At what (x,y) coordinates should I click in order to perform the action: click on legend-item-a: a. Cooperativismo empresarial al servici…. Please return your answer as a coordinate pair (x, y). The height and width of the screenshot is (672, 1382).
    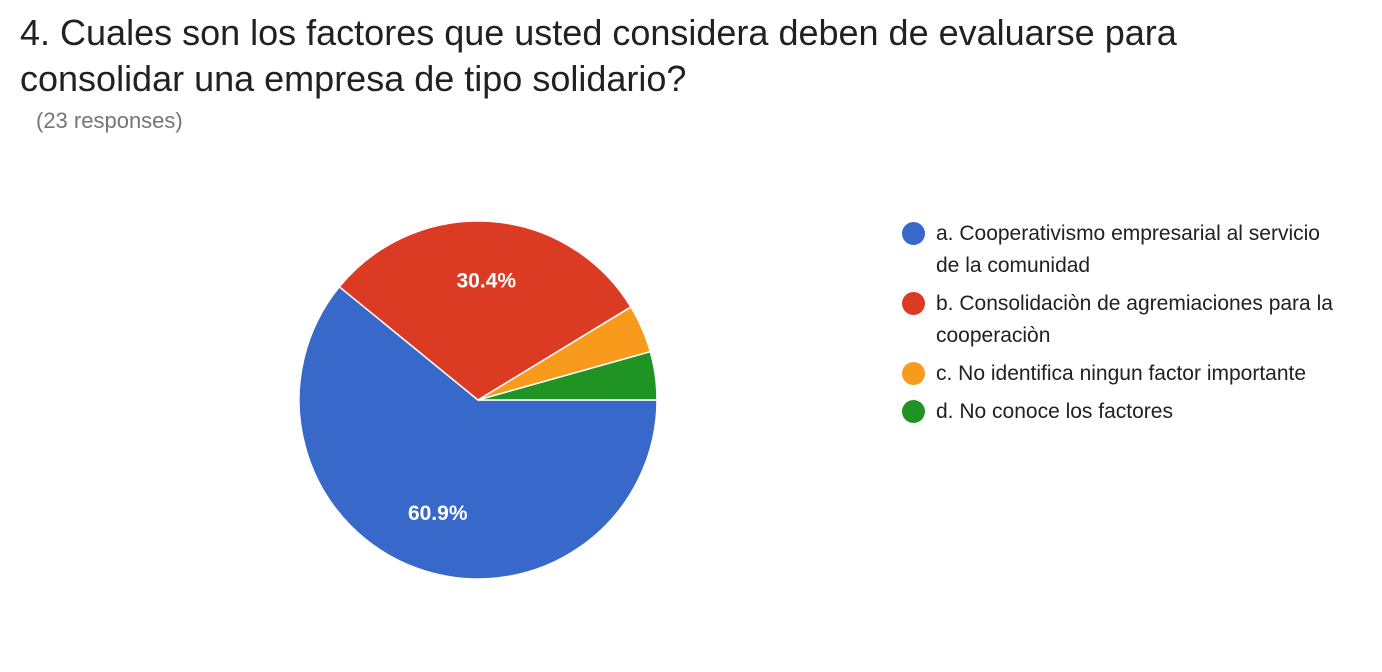
    Looking at the image, I should click on (1122, 250).